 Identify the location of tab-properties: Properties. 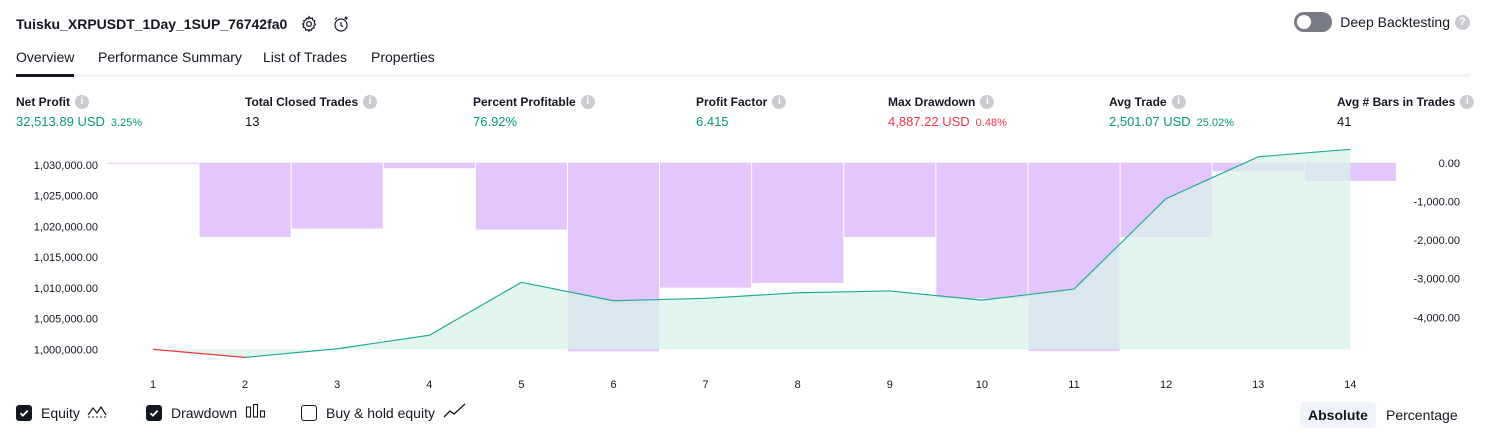
(403, 57).